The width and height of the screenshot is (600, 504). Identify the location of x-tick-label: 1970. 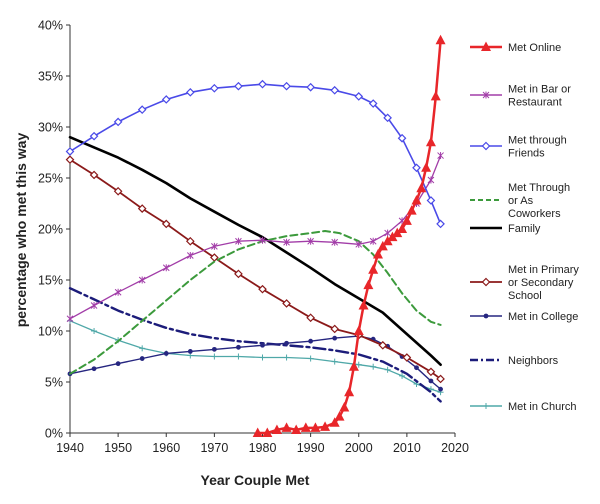
(214, 448).